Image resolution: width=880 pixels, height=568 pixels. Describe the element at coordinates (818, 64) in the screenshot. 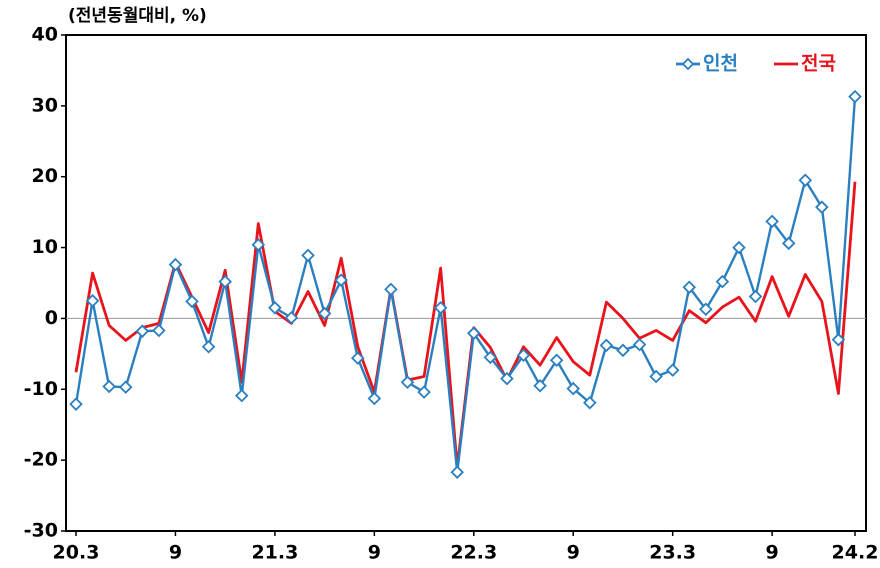

I see `legend-label: 전국` at that location.